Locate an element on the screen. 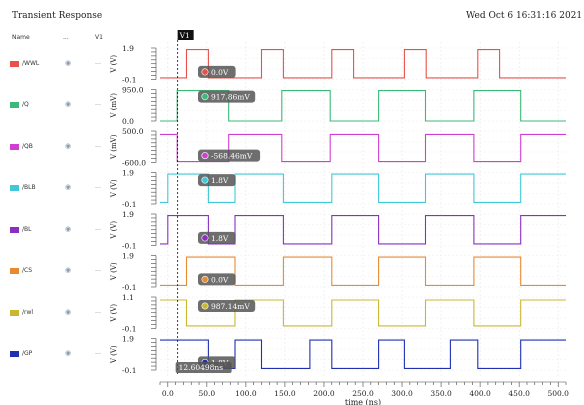  cursor-tag-label: V1 is located at coordinates (184, 35).